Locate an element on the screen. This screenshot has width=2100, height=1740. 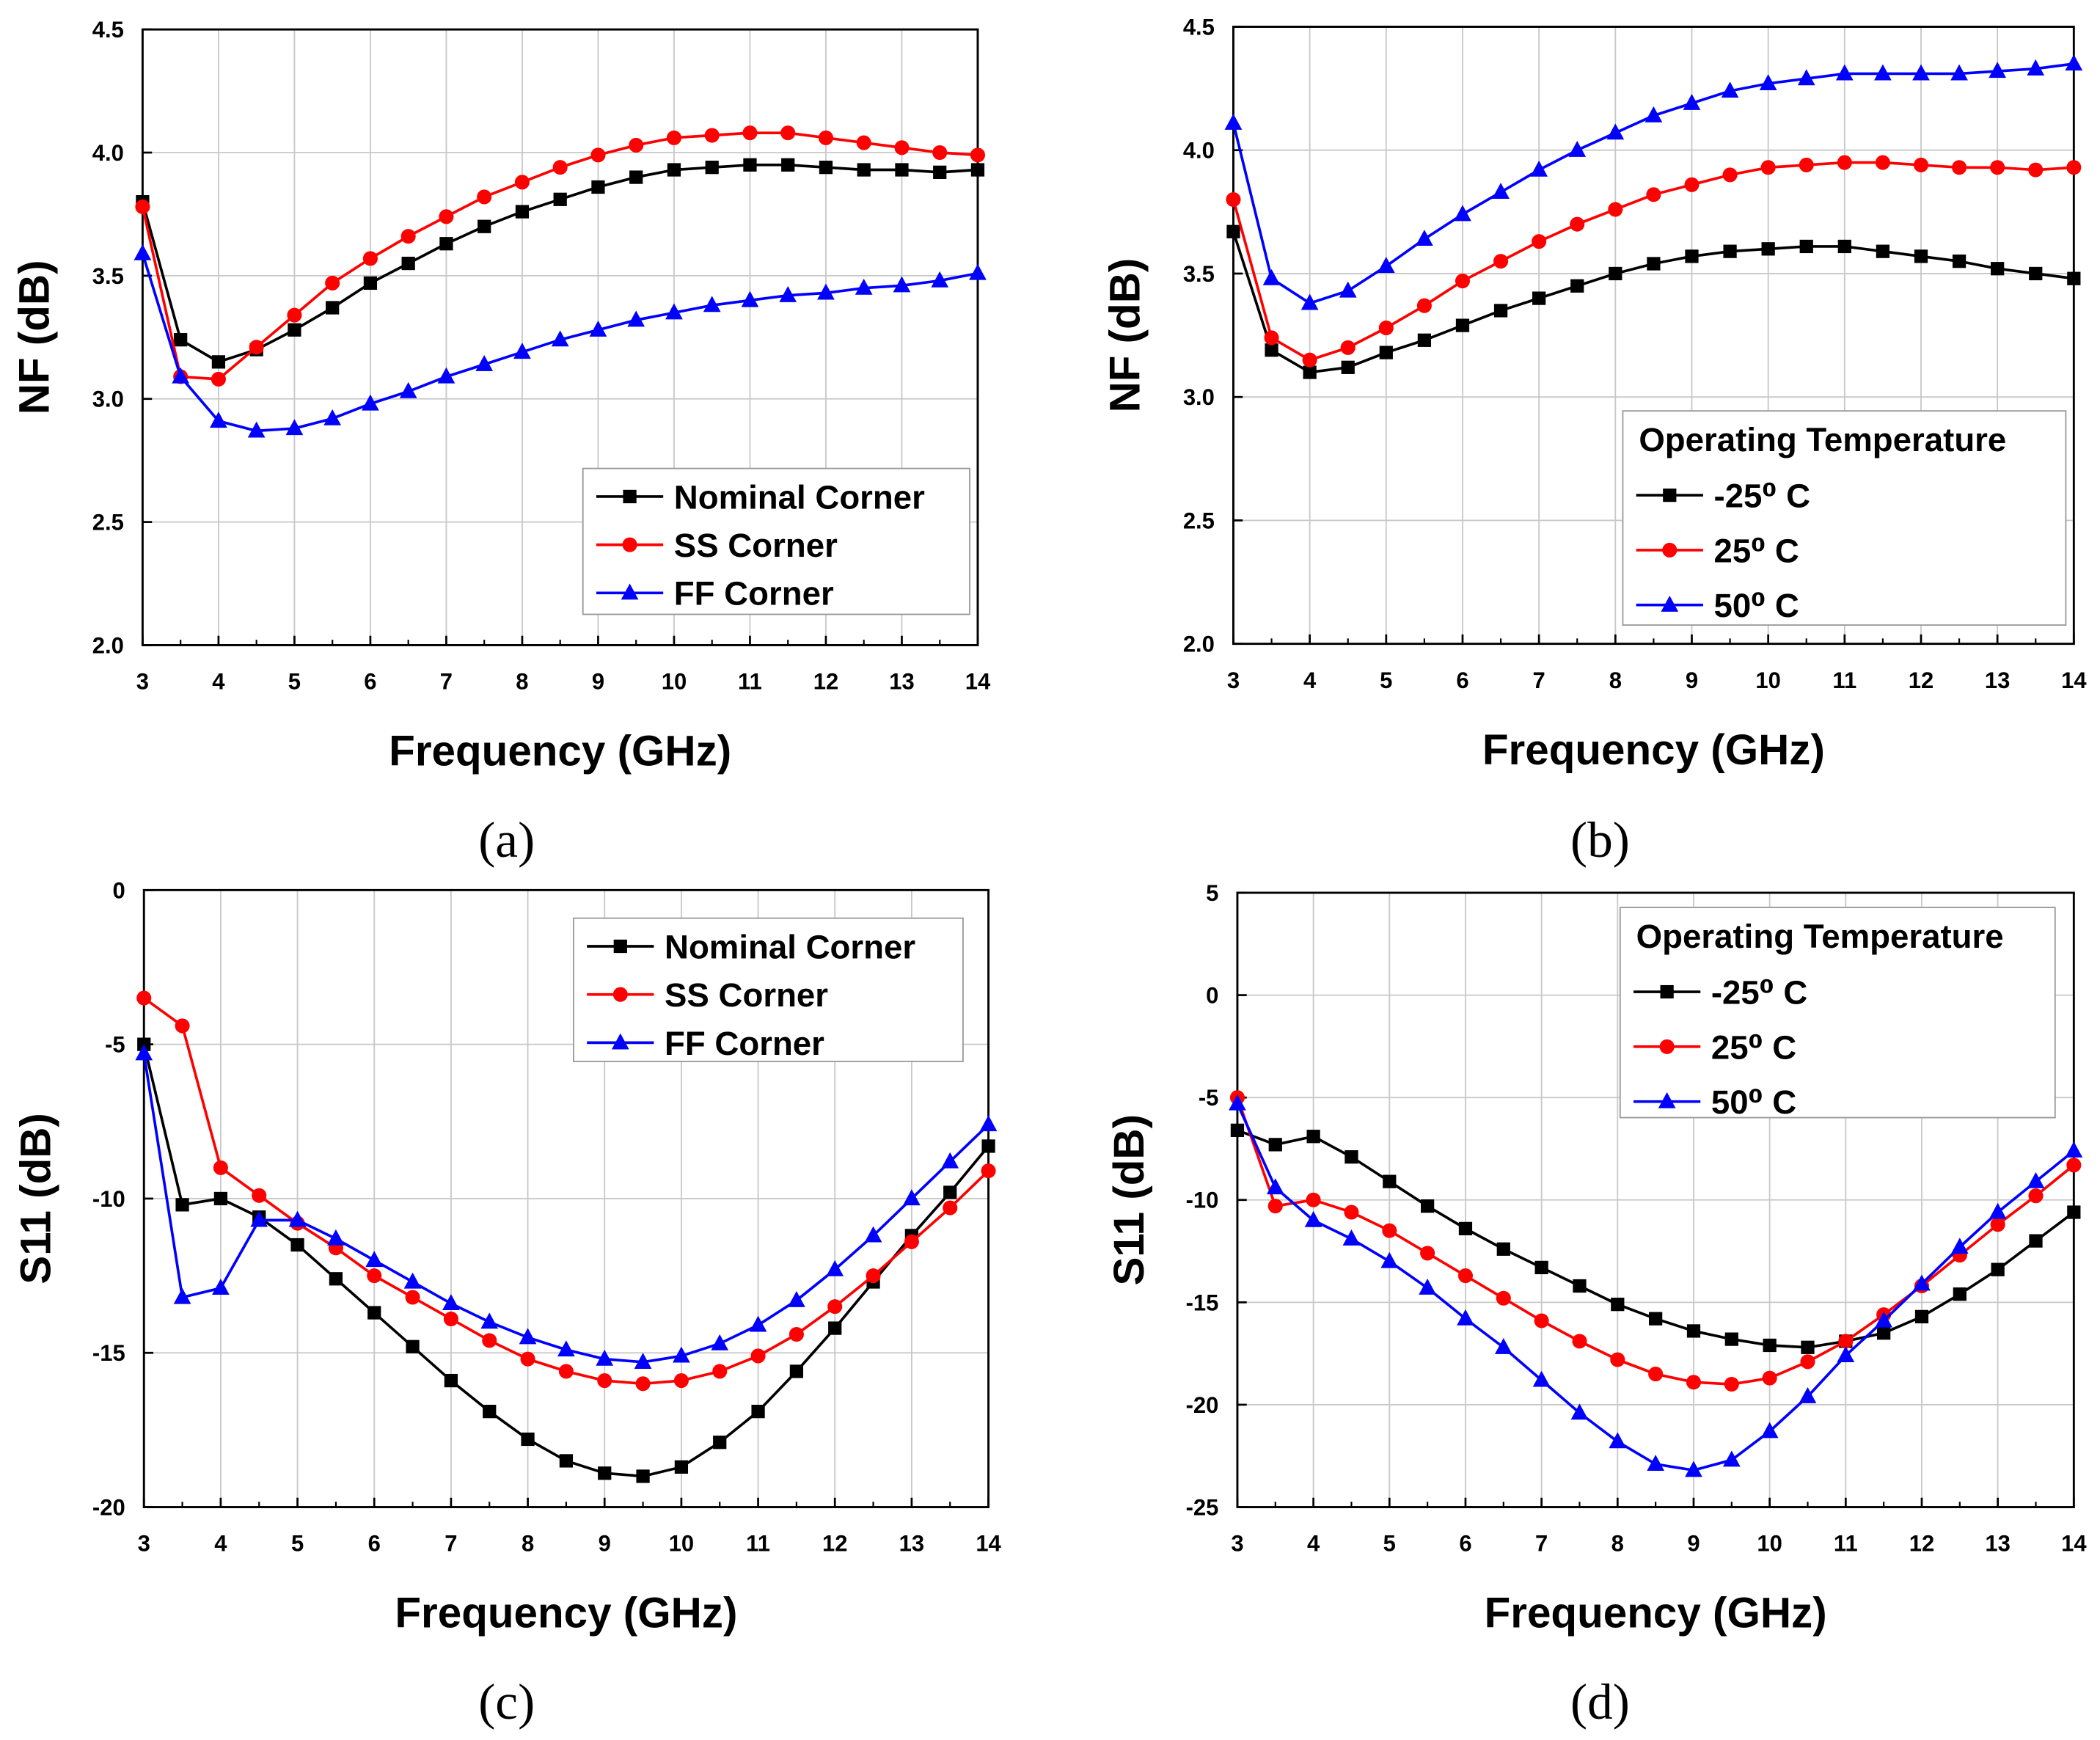
x-tick-label: 11 is located at coordinates (750, 682).